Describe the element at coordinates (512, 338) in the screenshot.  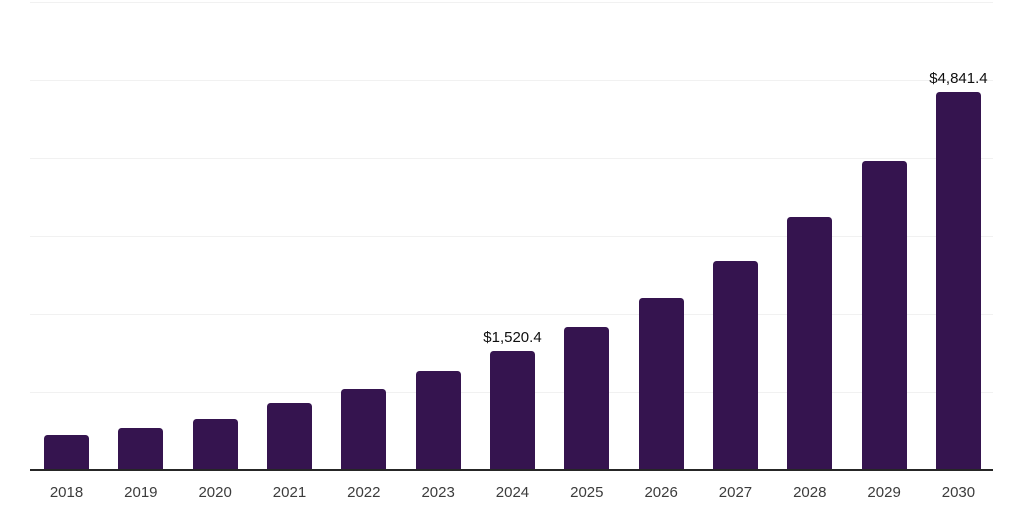
I see `bar-value-label: $1,520.4` at that location.